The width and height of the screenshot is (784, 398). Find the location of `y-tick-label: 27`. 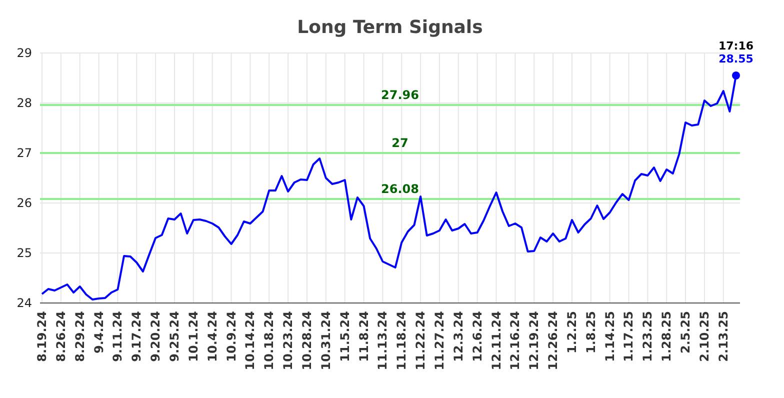

y-tick-label: 27 is located at coordinates (24, 153).